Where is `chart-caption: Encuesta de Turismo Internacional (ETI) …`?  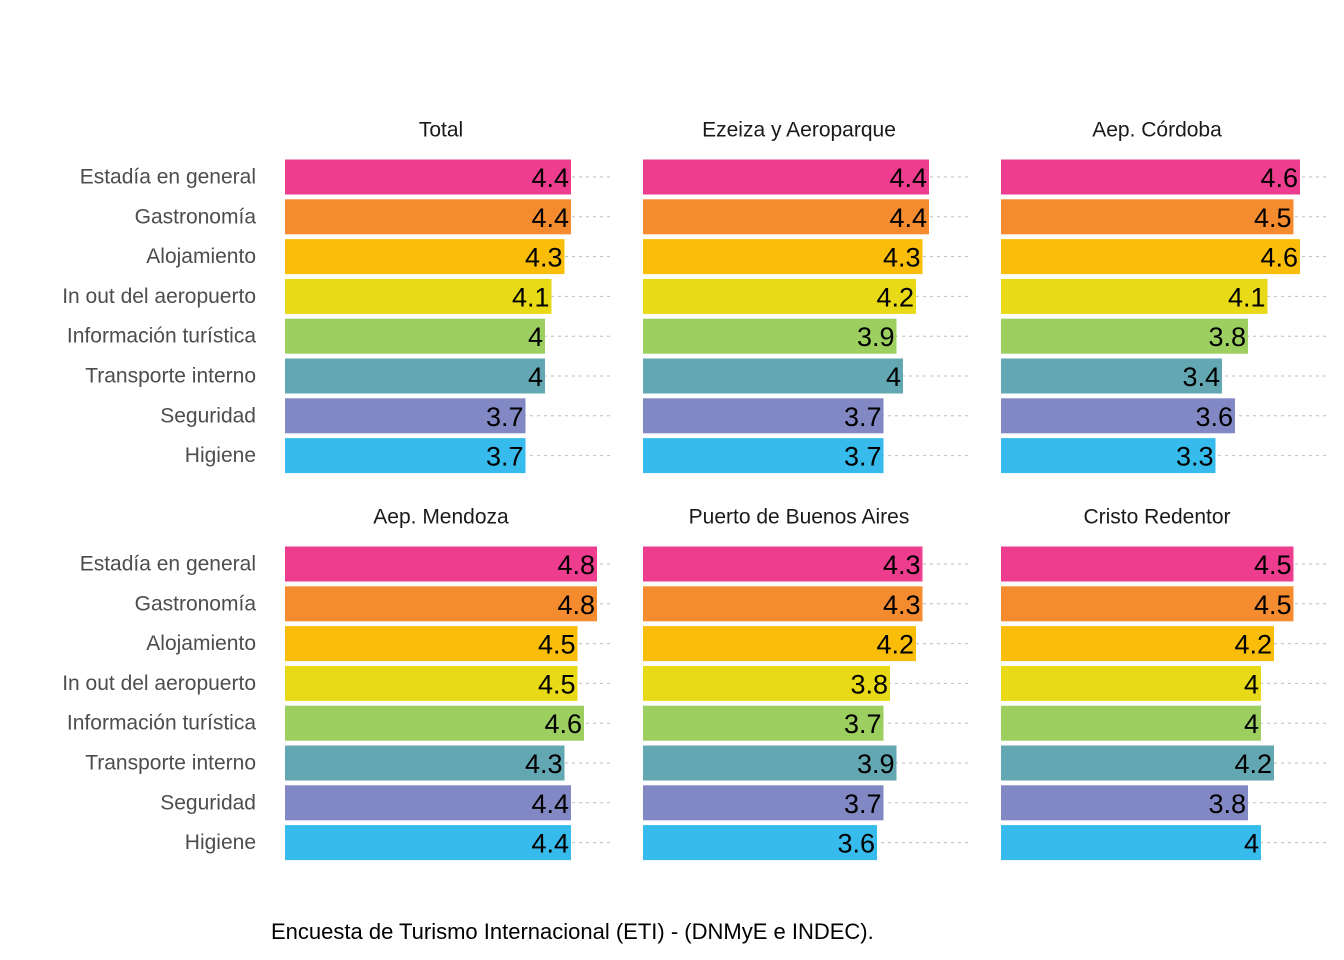
chart-caption: Encuesta de Turismo Internacional (ETI) … is located at coordinates (572, 931).